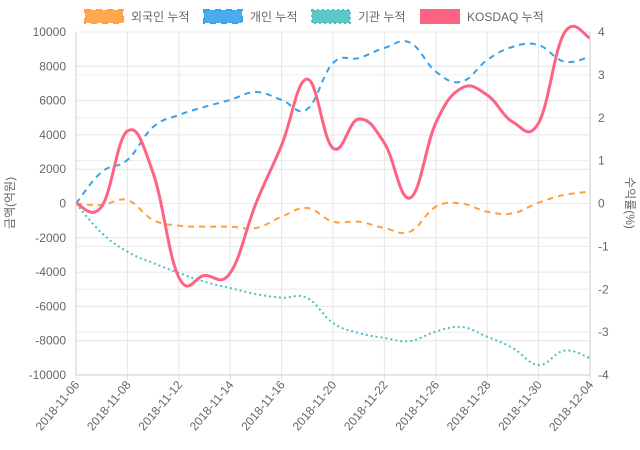  Describe the element at coordinates (50, 238) in the screenshot. I see `y-left-tick-label: -2000` at that location.